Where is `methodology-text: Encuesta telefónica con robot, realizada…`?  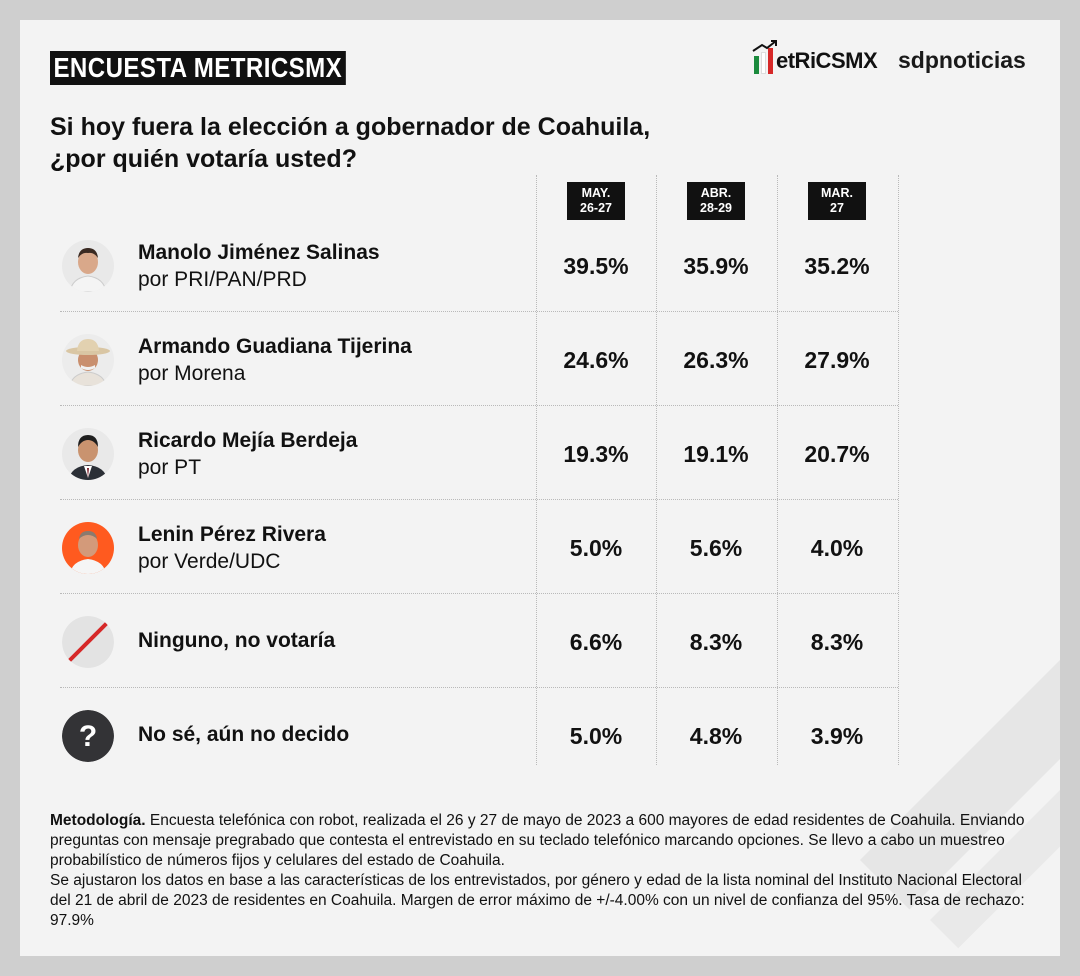
methodology-text: Encuesta telefónica con robot, realizada… is located at coordinates (537, 840).